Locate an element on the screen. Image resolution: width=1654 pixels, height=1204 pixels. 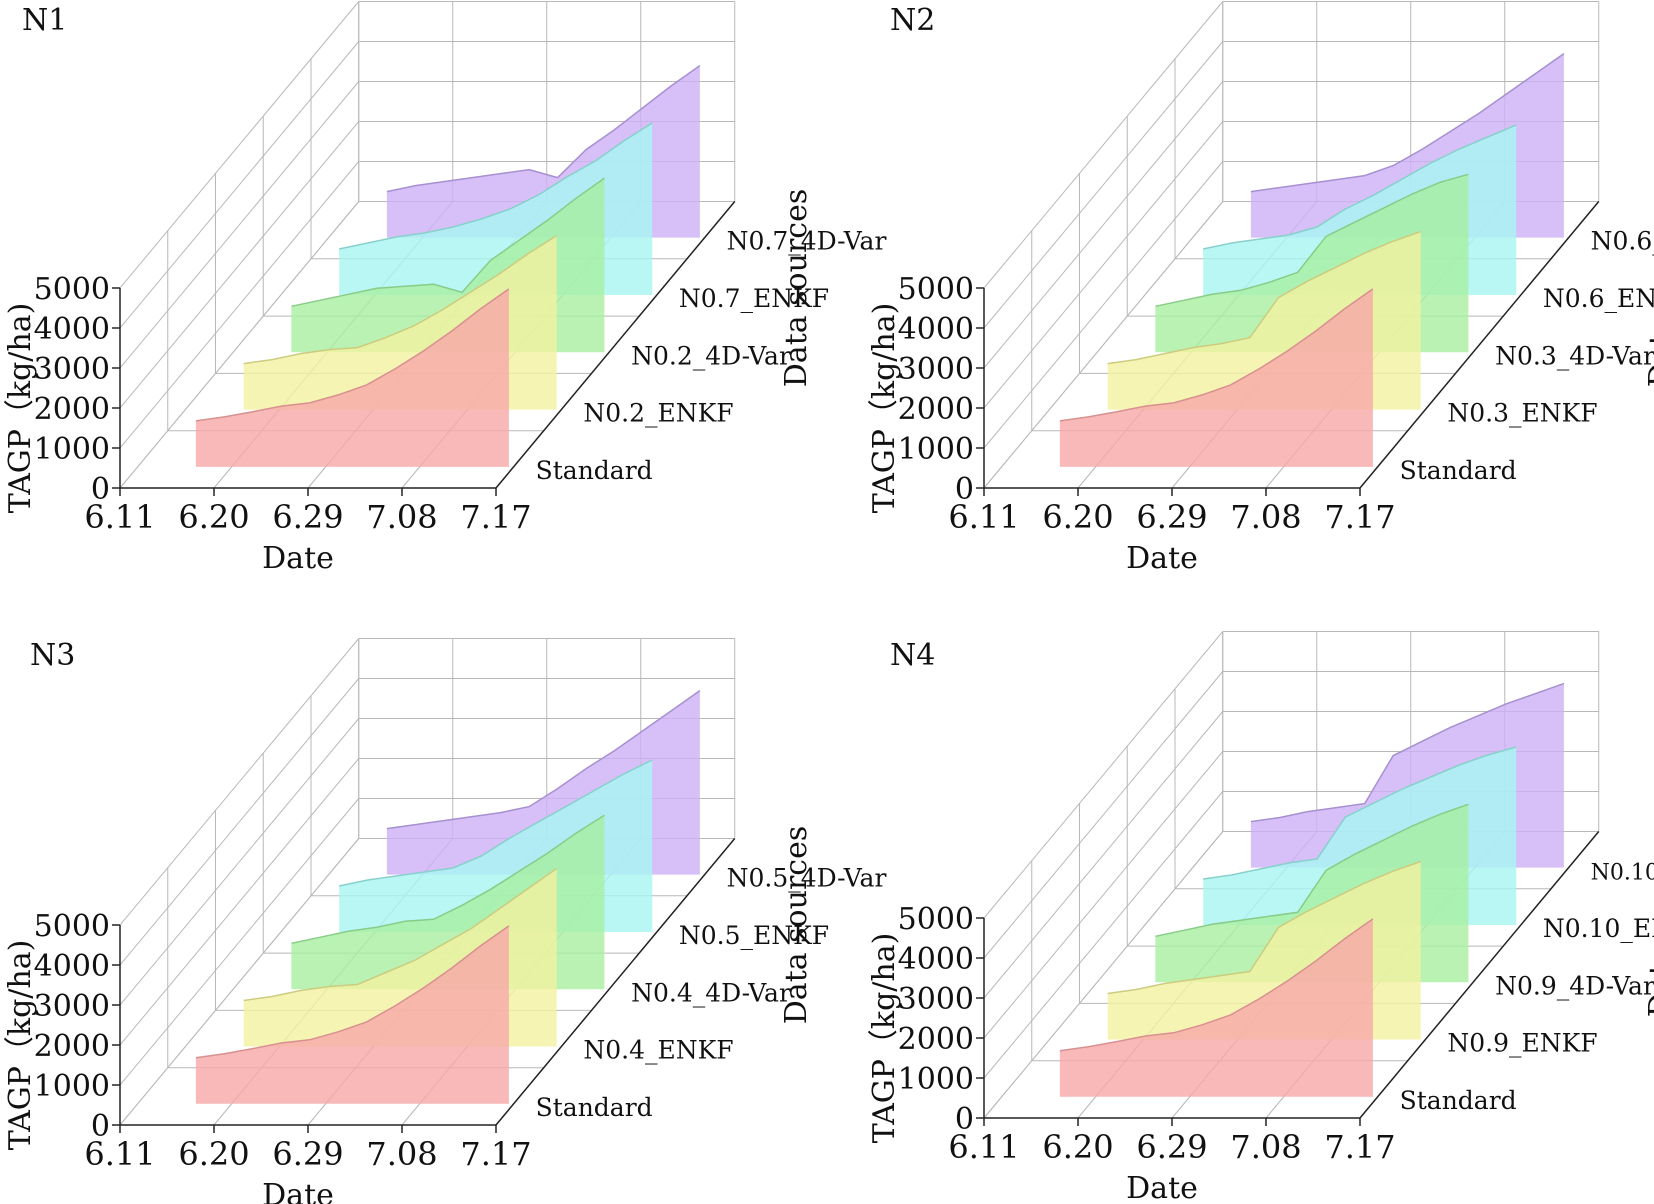
series-line-NO.6_4D-Var is located at coordinates (1407, 122).